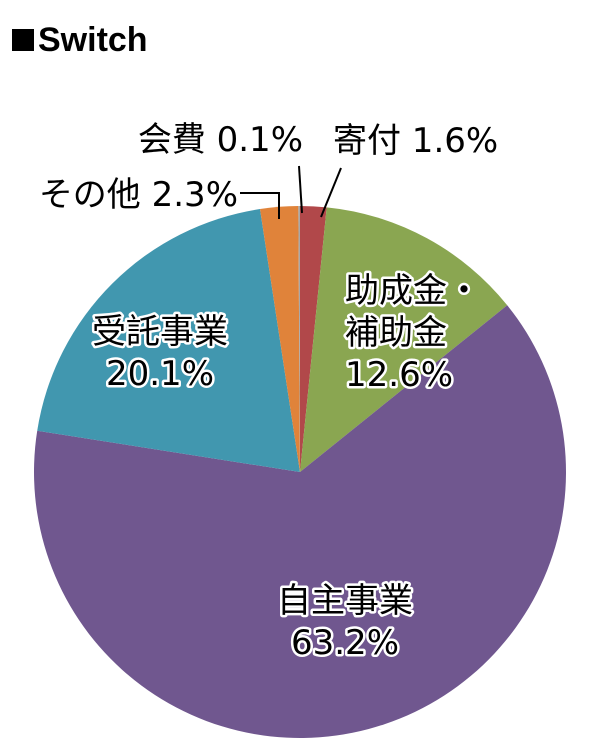 This screenshot has height=750, width=600. Describe the element at coordinates (413, 333) in the screenshot. I see `slice-label: 助成金・補助金 12.6%` at that location.